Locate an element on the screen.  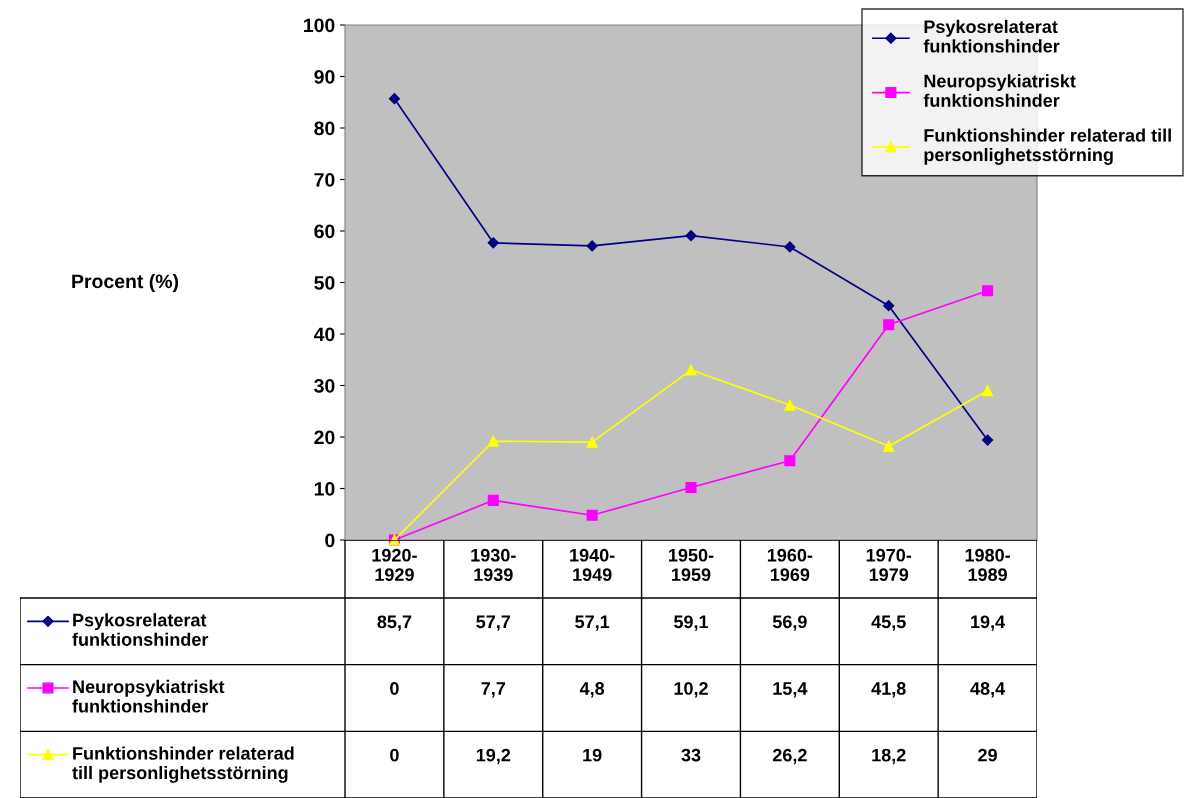
data-label: 4,8 is located at coordinates (592, 690).